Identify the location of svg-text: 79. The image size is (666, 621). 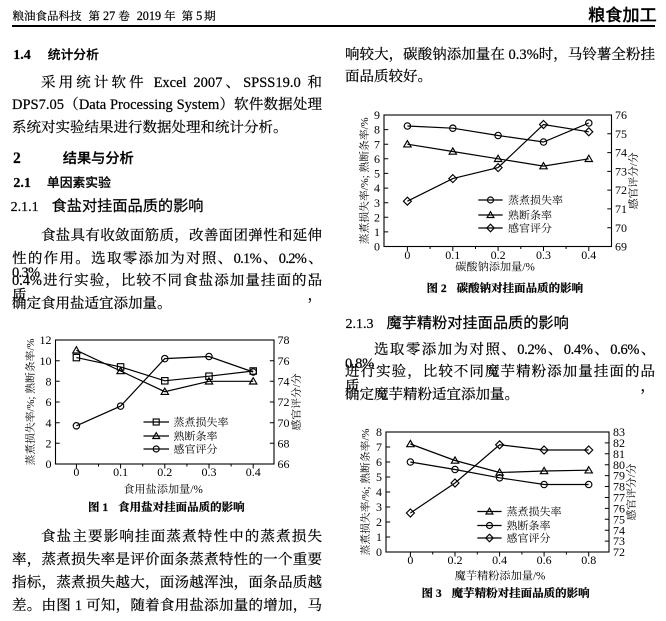
(619, 476).